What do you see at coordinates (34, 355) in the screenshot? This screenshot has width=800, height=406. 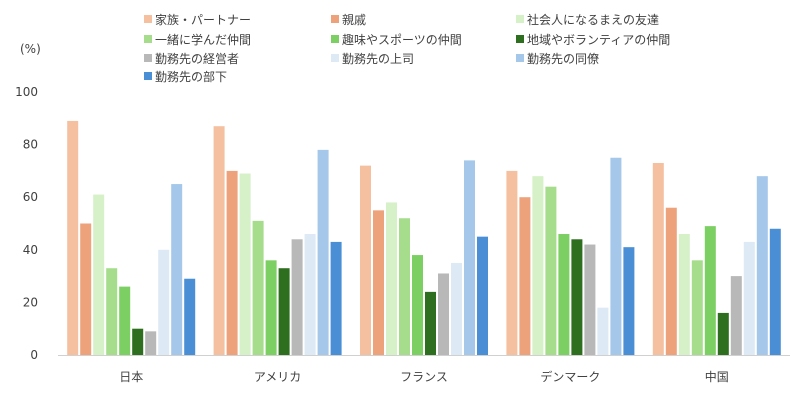 I see `y-tick-label: 0` at bounding box center [34, 355].